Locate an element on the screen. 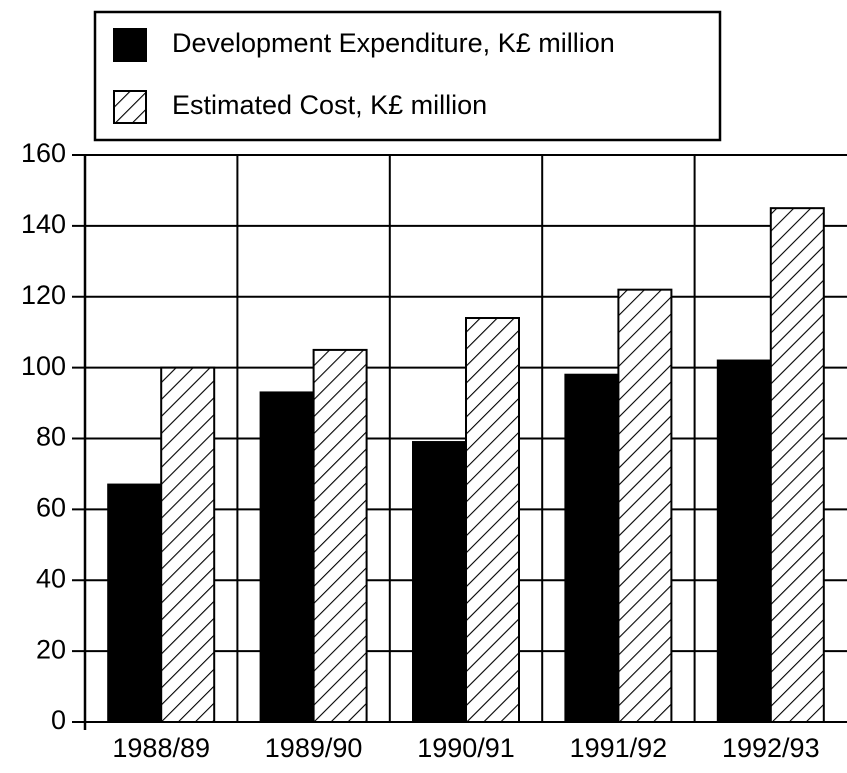 The width and height of the screenshot is (847, 773). y-tick-label: 80 is located at coordinates (51, 437).